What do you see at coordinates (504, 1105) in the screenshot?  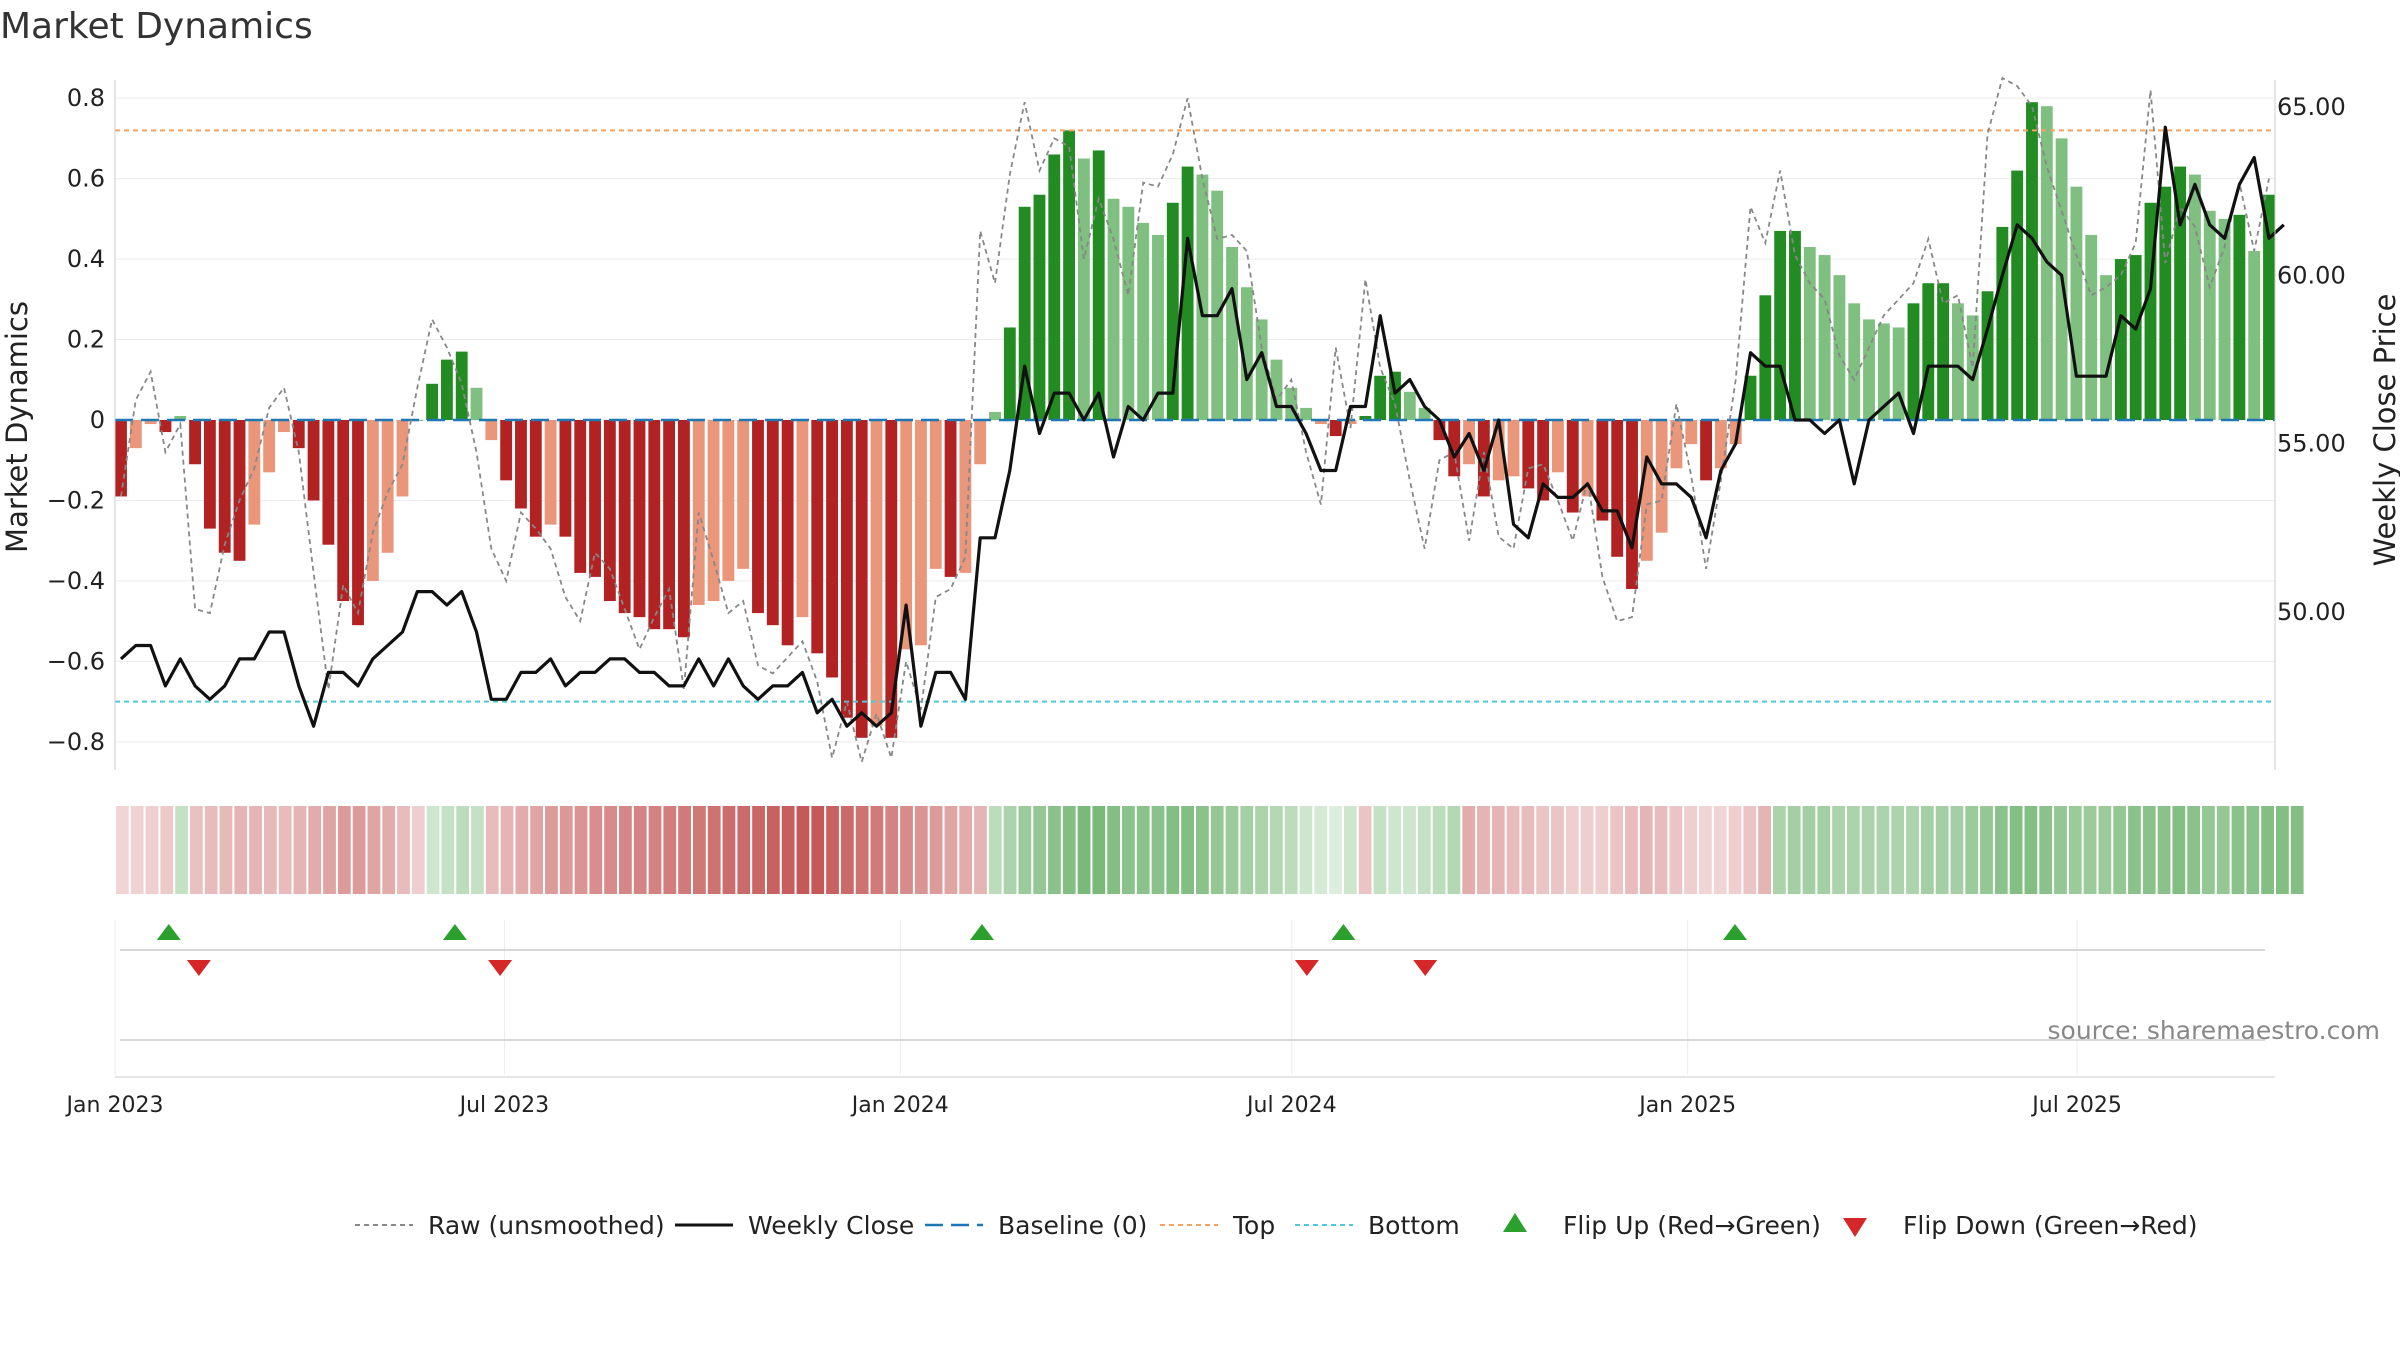 I see `x-tick-label: Jul 2023` at bounding box center [504, 1105].